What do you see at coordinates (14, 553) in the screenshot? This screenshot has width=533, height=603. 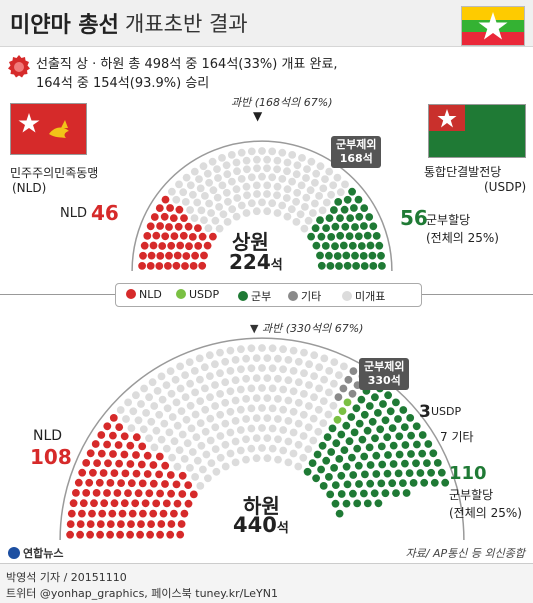 I see `yonhap-logo-icon` at bounding box center [14, 553].